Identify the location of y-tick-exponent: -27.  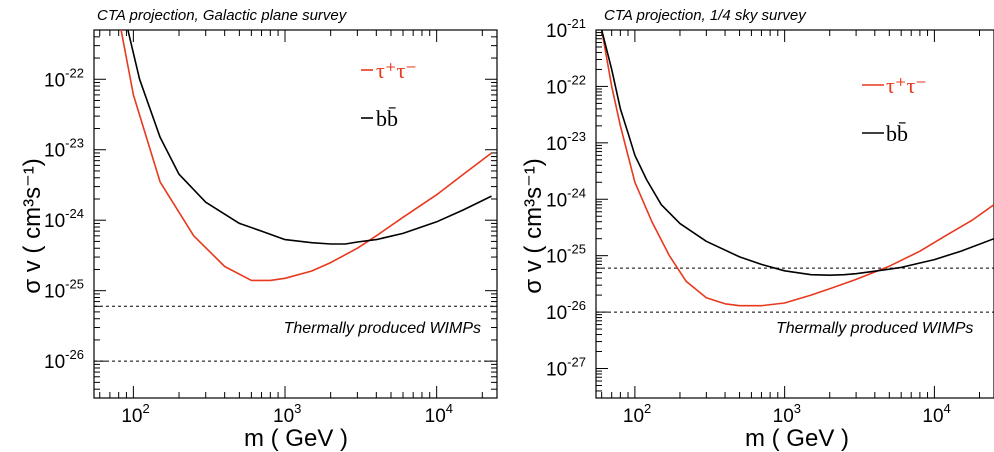
(576, 362).